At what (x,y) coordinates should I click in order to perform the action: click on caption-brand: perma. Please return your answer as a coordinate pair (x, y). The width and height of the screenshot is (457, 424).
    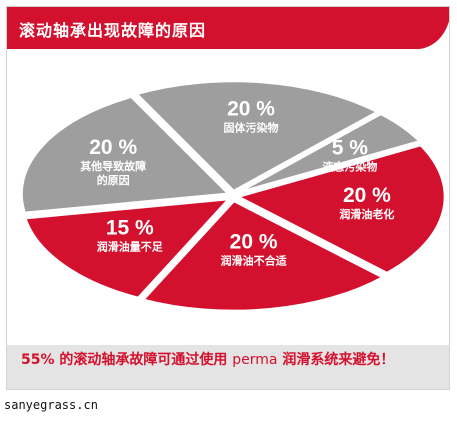
    Looking at the image, I should click on (255, 360).